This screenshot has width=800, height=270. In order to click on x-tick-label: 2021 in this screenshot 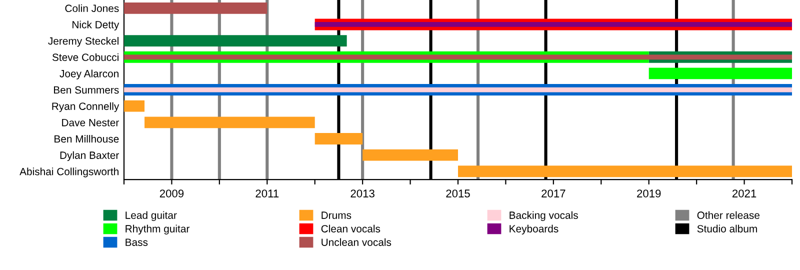, I will do `click(744, 194)`.